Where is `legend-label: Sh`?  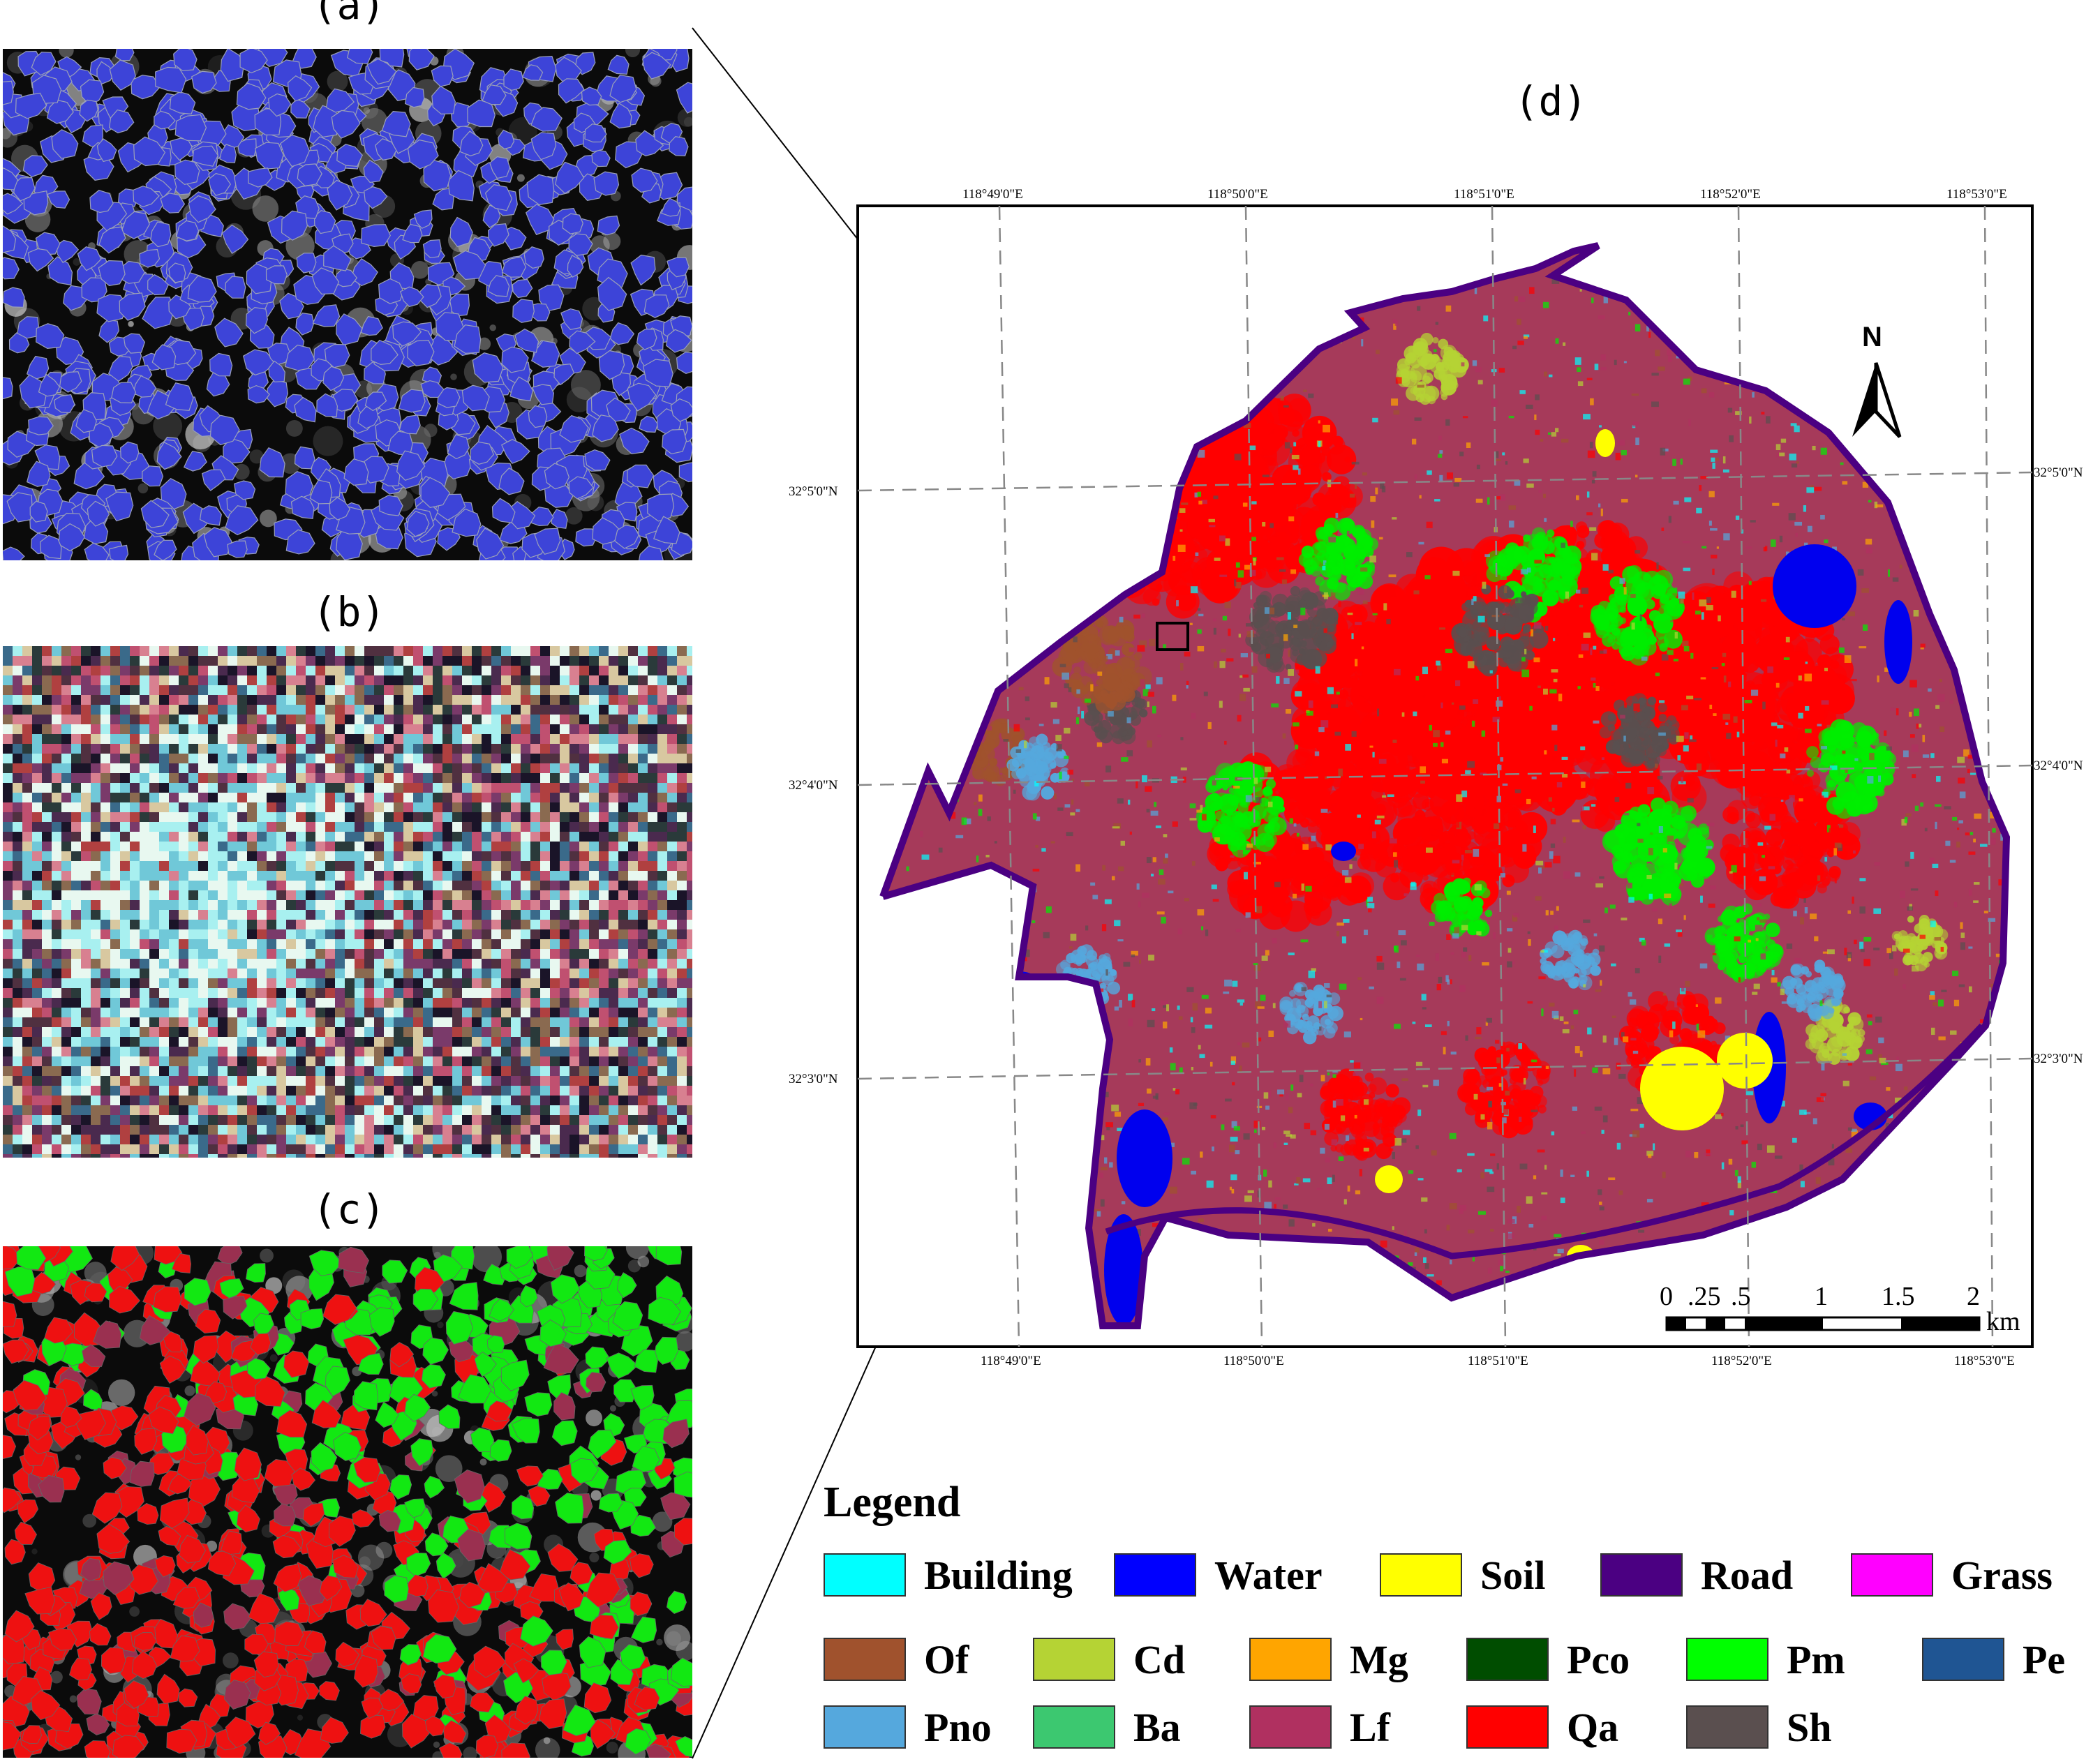 legend-label: Sh is located at coordinates (1809, 1727).